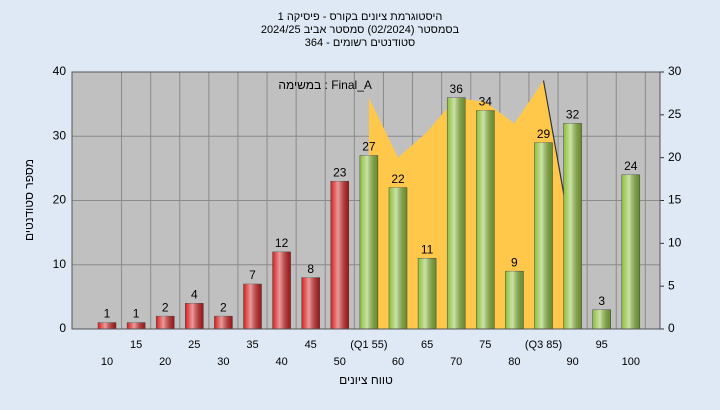 Image resolution: width=720 pixels, height=410 pixels. What do you see at coordinates (671, 328) in the screenshot?
I see `y2-tick-label: 0` at bounding box center [671, 328].